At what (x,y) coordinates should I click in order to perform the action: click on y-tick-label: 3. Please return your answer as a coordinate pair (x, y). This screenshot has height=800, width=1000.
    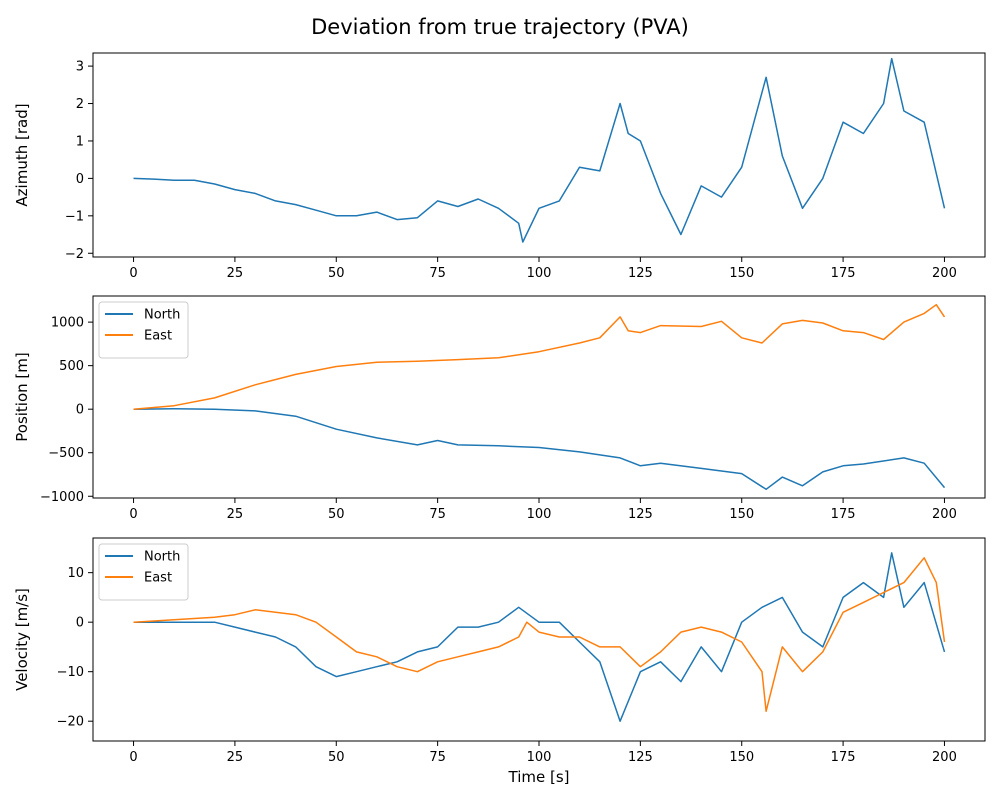
    Looking at the image, I should click on (80, 67).